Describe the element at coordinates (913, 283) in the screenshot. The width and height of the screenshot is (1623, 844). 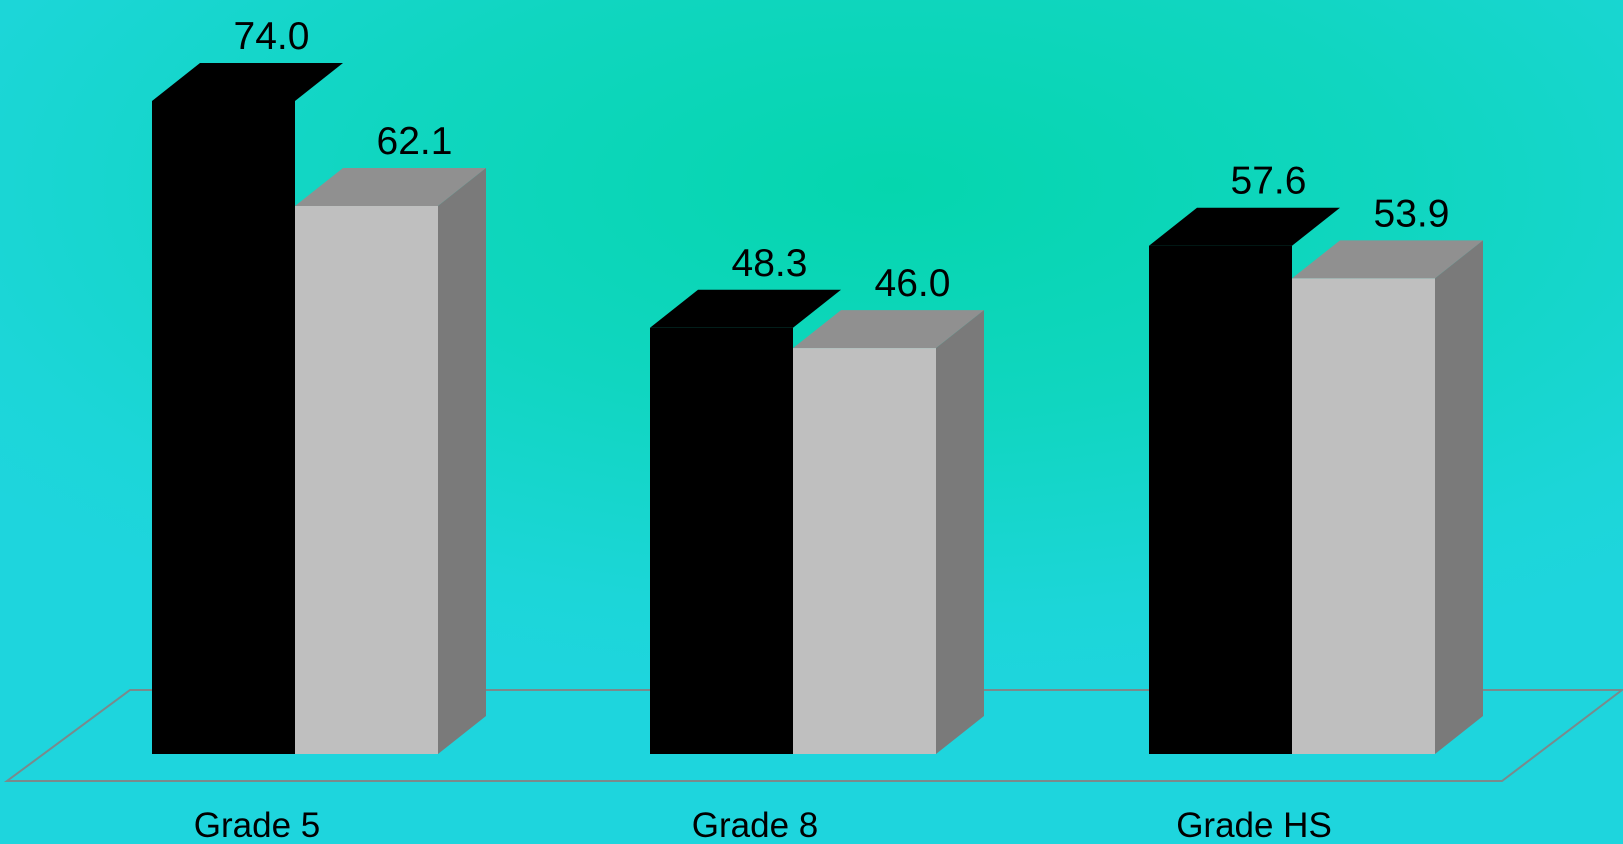
I see `data-label: 46.0` at that location.